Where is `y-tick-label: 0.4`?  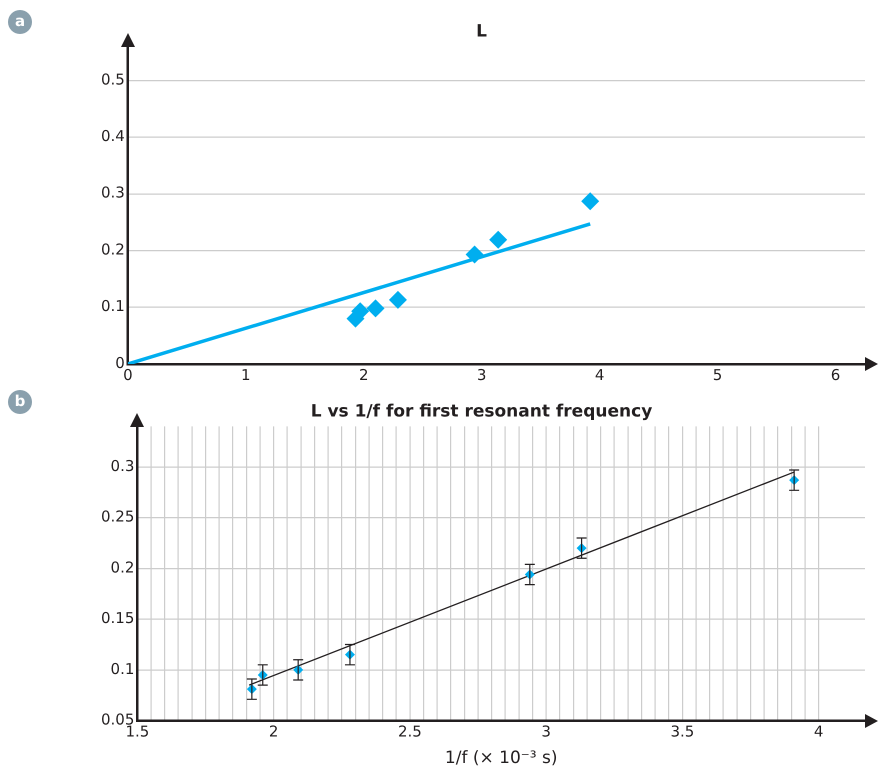
y-tick-label: 0.4 is located at coordinates (112, 136).